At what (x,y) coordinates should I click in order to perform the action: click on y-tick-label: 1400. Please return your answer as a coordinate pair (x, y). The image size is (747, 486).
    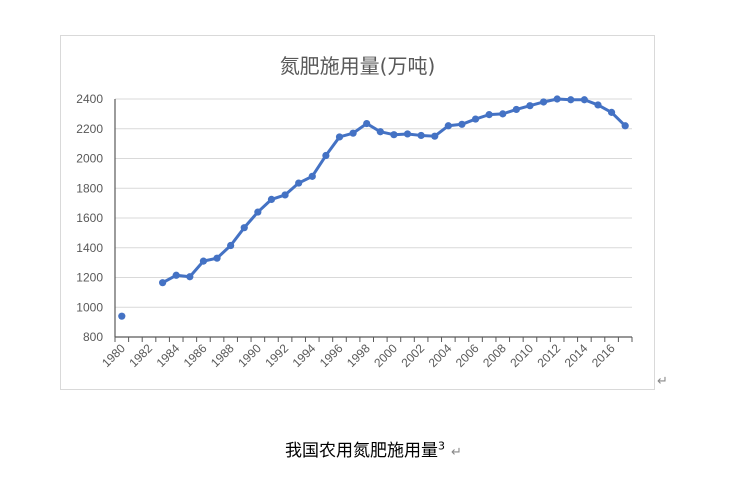
    Looking at the image, I should click on (89, 248).